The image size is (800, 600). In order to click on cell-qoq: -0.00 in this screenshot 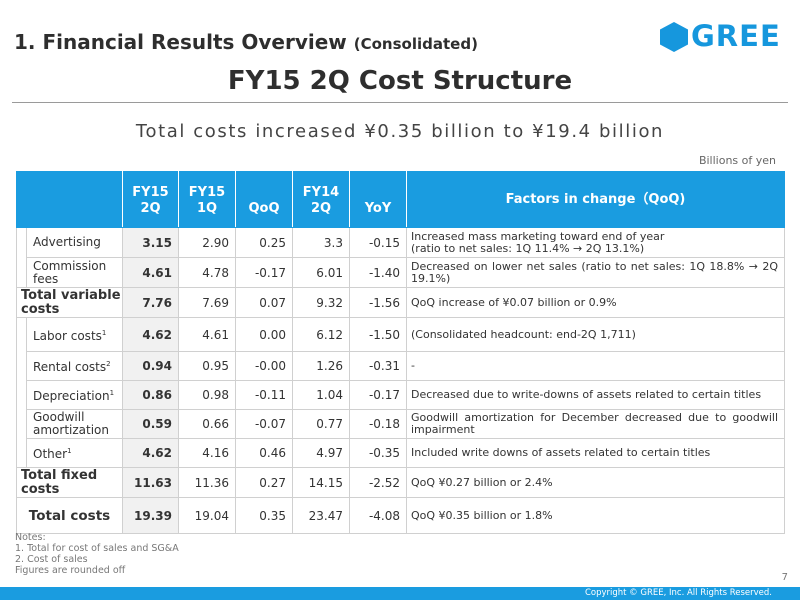, I will do `click(264, 366)`.